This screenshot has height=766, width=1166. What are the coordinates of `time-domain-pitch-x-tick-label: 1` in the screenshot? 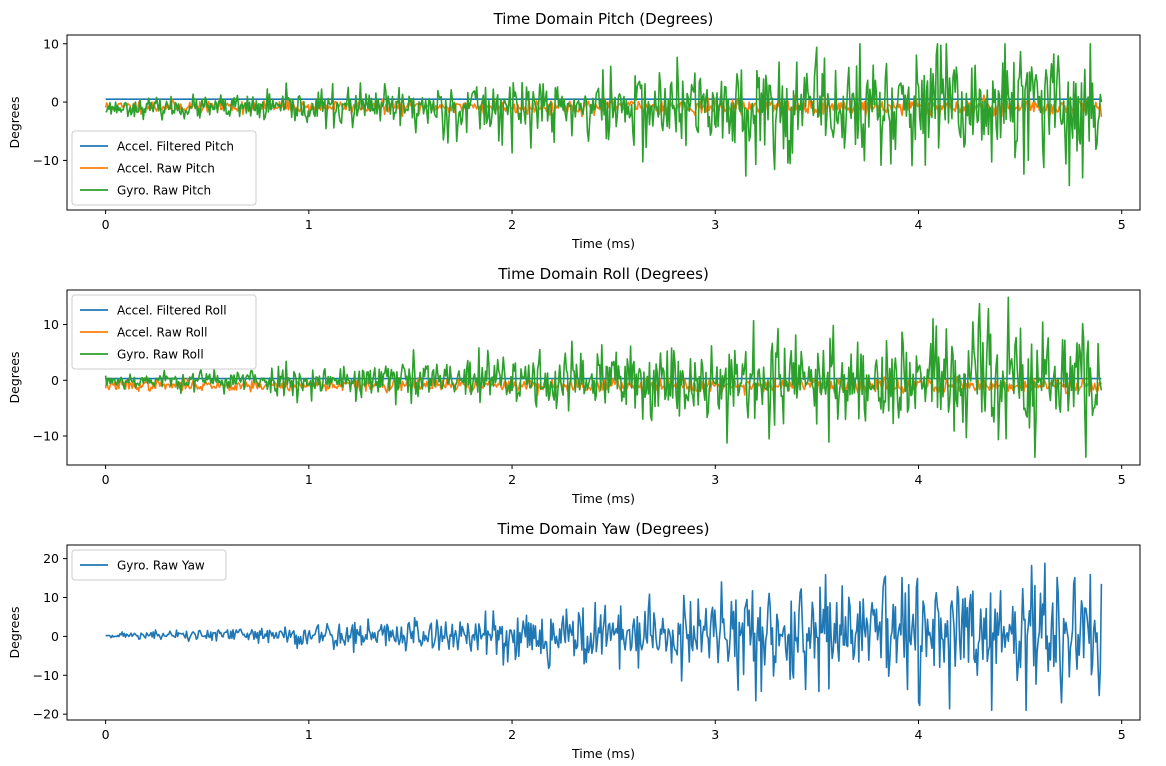 It's located at (309, 224).